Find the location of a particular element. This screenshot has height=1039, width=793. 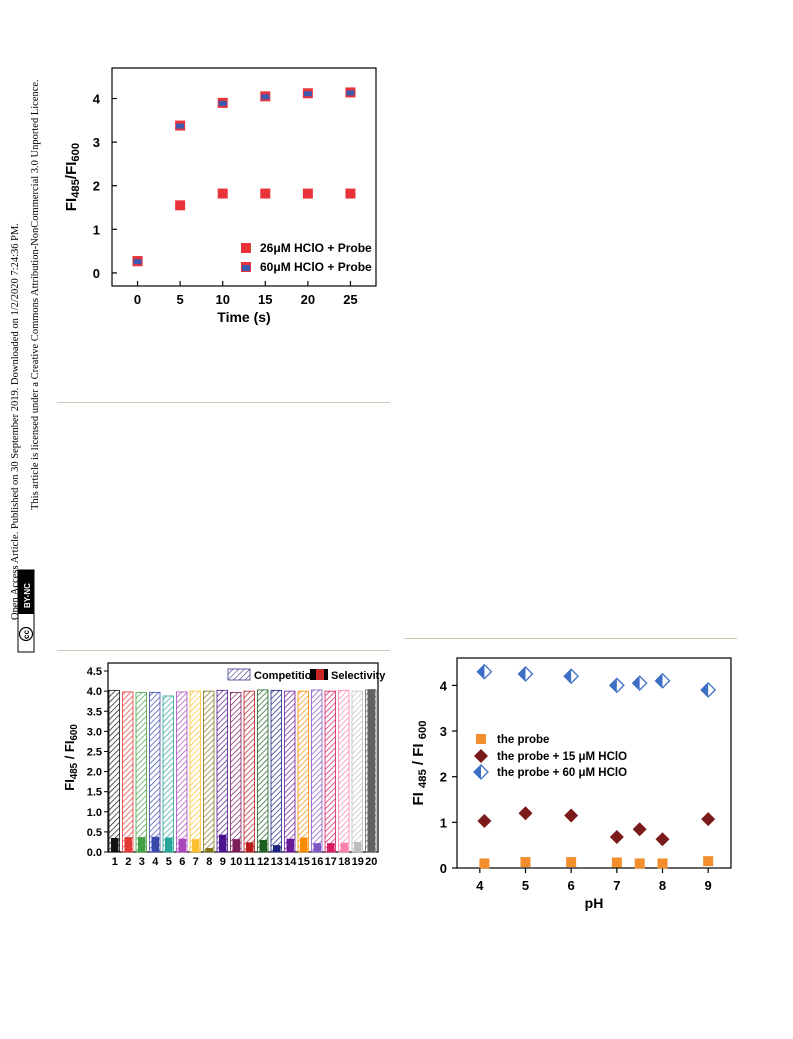

y-tick-label: 2.0 is located at coordinates (94, 773).